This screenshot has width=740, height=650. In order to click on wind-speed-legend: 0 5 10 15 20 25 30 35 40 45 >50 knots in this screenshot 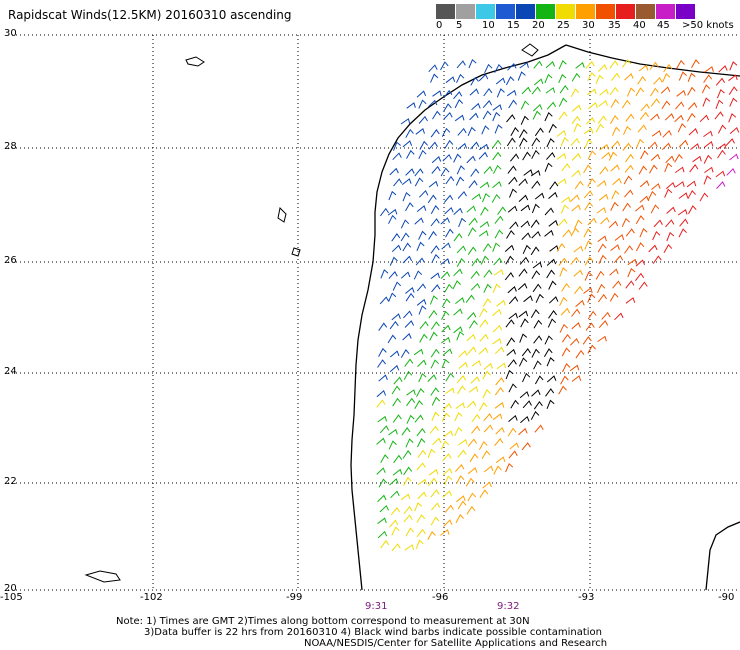, I will do `click(585, 20)`.